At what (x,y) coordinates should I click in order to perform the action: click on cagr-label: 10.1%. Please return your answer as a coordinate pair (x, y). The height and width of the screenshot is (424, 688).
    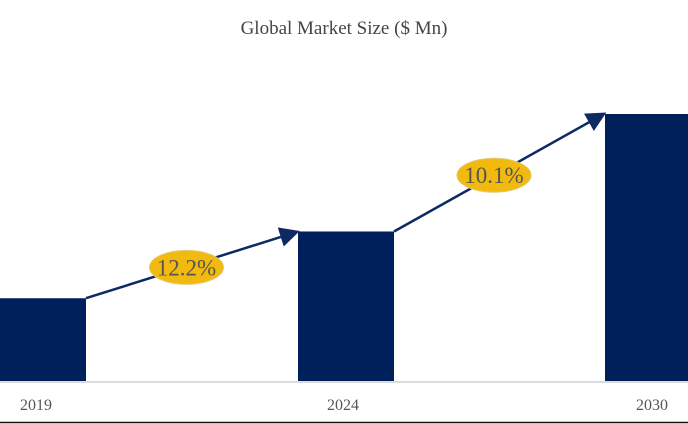
    Looking at the image, I should click on (493, 175).